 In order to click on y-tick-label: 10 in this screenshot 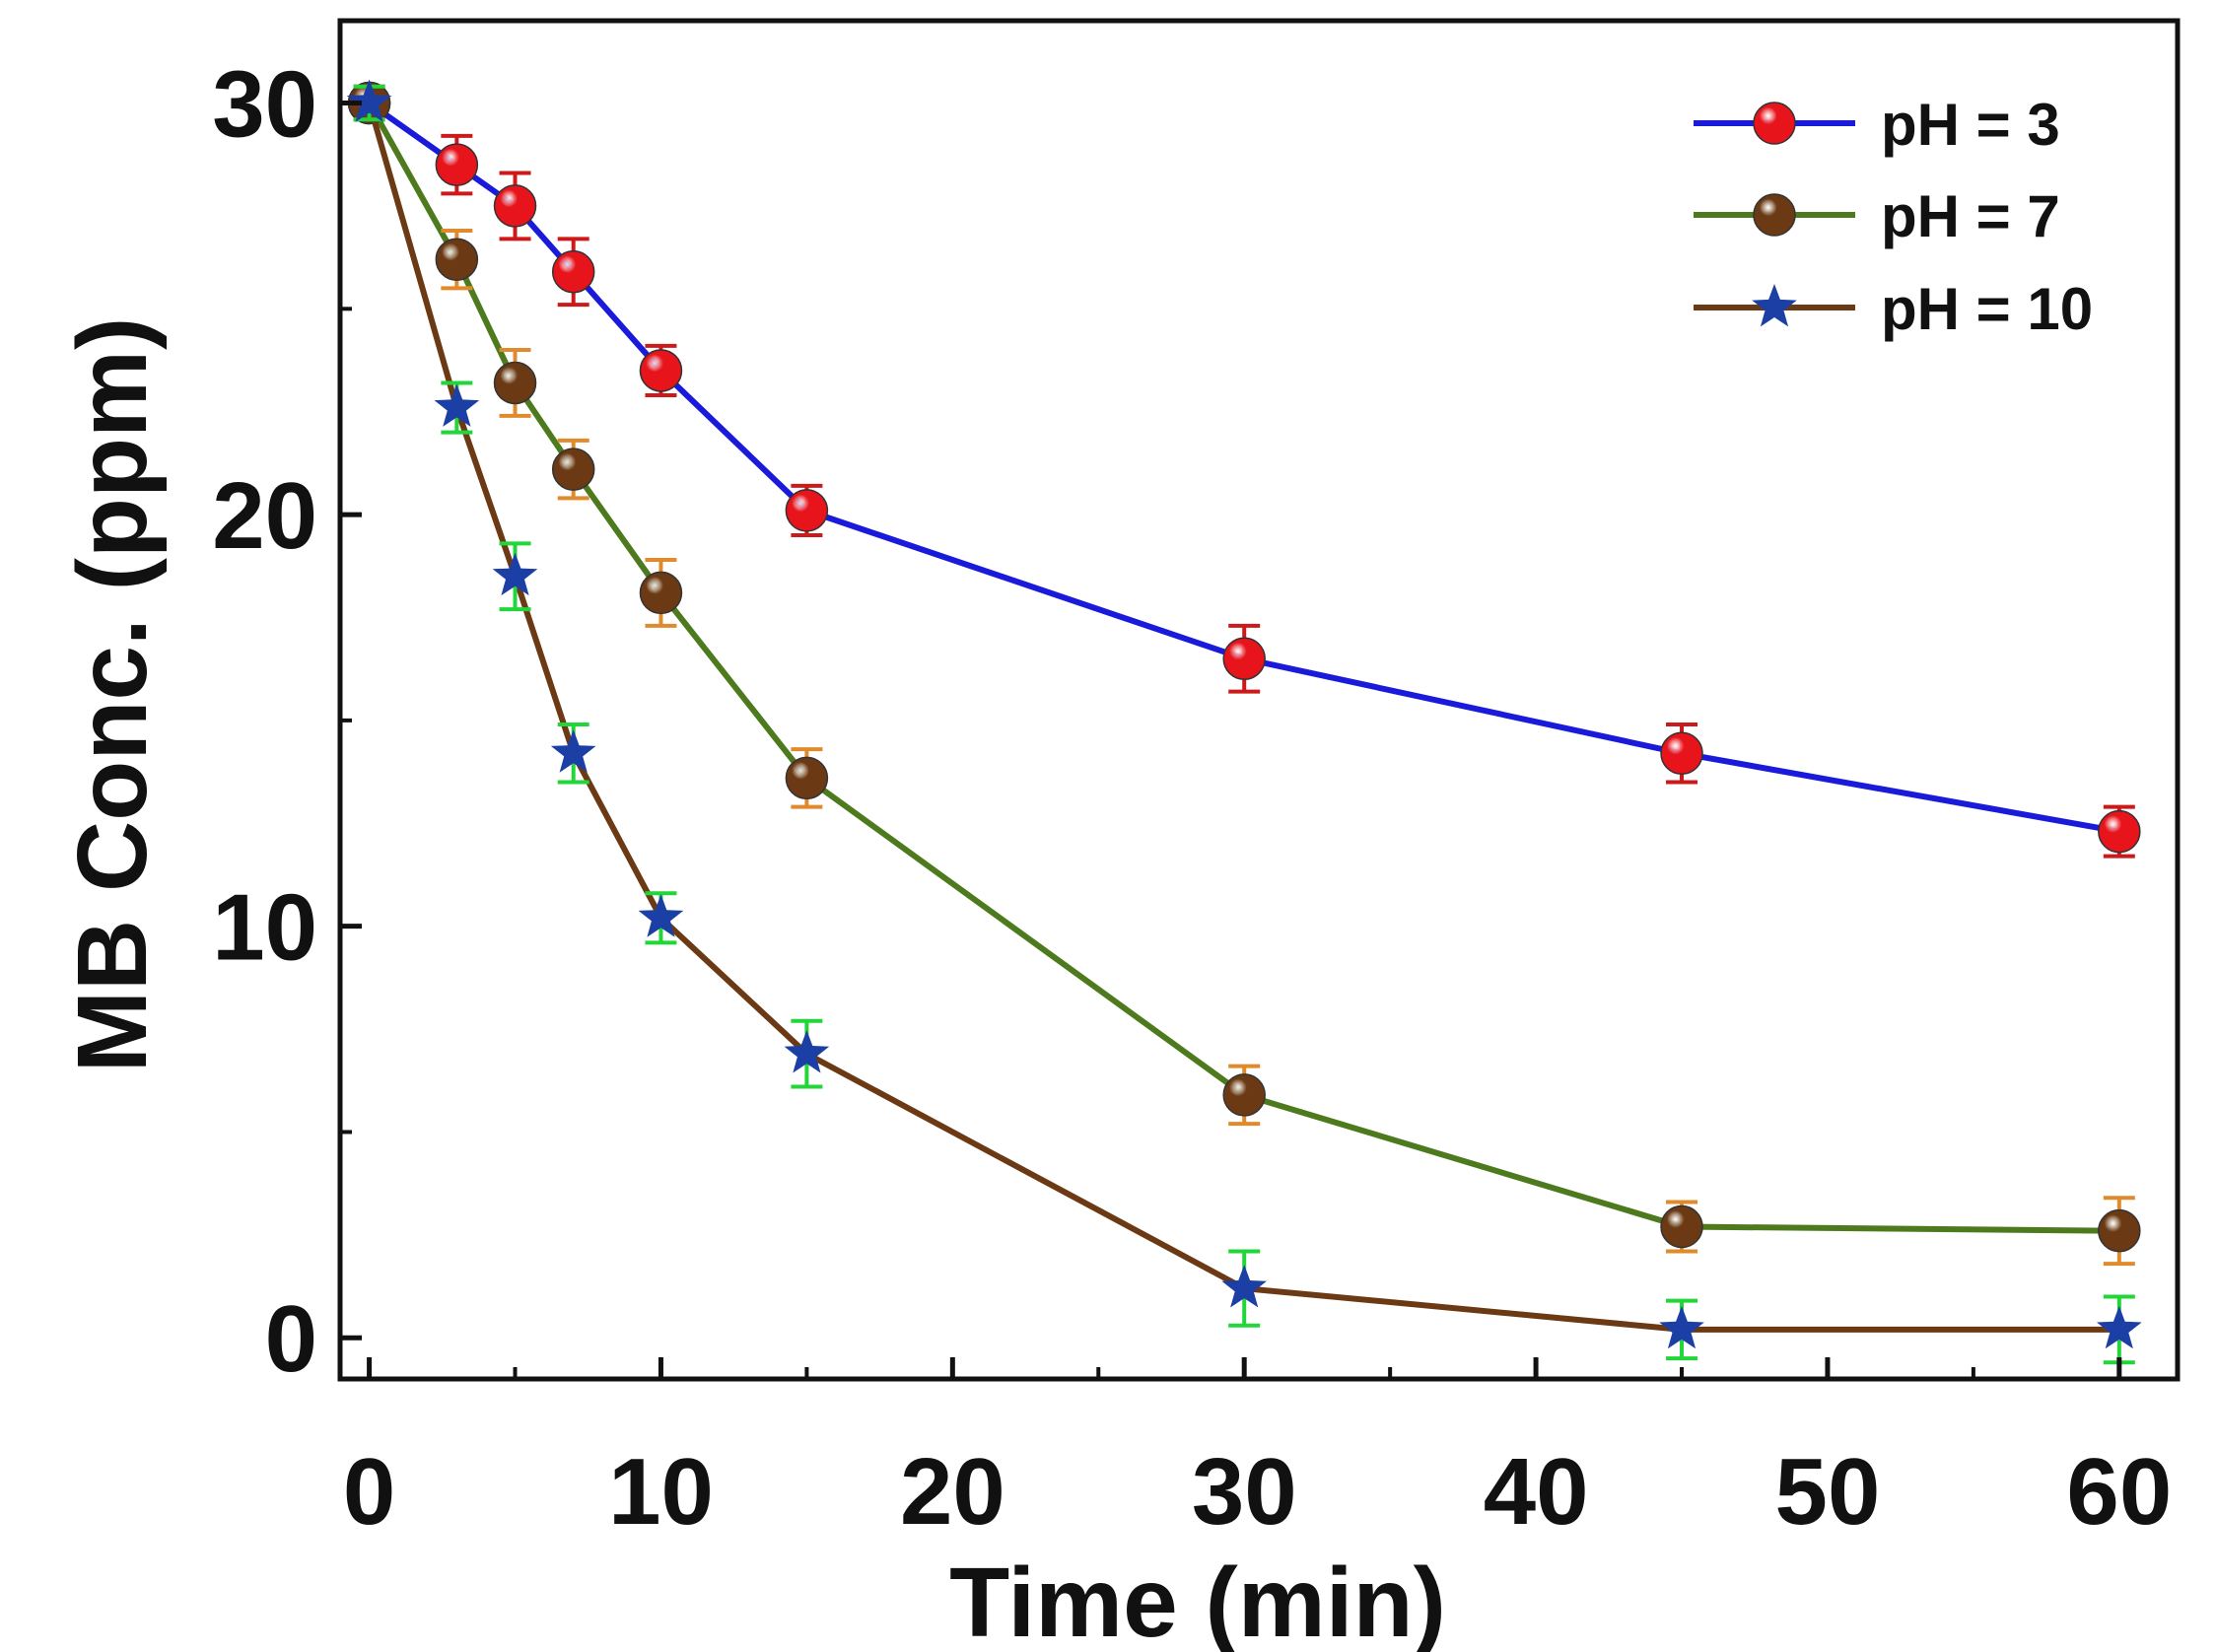, I will do `click(264, 928)`.